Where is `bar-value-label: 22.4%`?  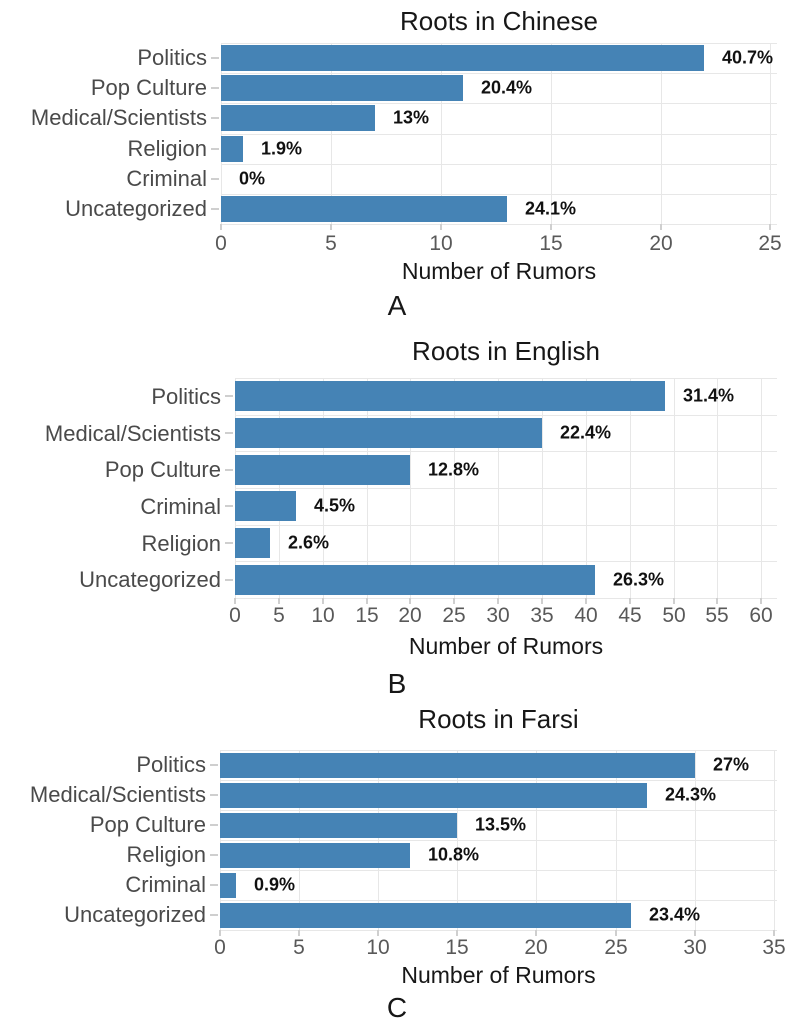
bar-value-label: 22.4% is located at coordinates (586, 432).